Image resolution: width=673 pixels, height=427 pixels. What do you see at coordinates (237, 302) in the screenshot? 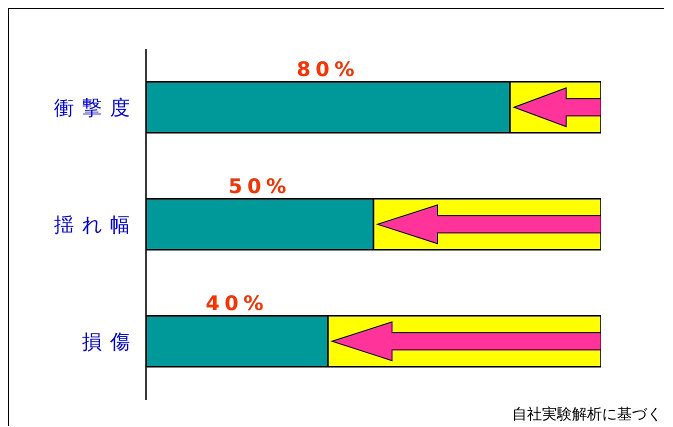
I see `data-label: 40%` at bounding box center [237, 302].